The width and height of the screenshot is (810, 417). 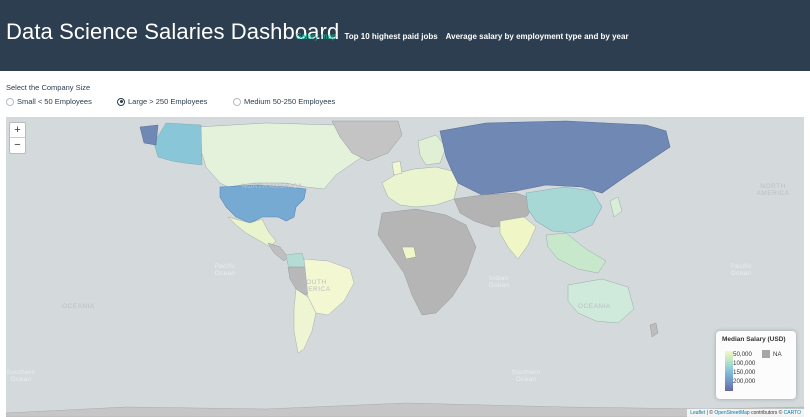 What do you see at coordinates (397, 168) in the screenshot?
I see `country-uk` at bounding box center [397, 168].